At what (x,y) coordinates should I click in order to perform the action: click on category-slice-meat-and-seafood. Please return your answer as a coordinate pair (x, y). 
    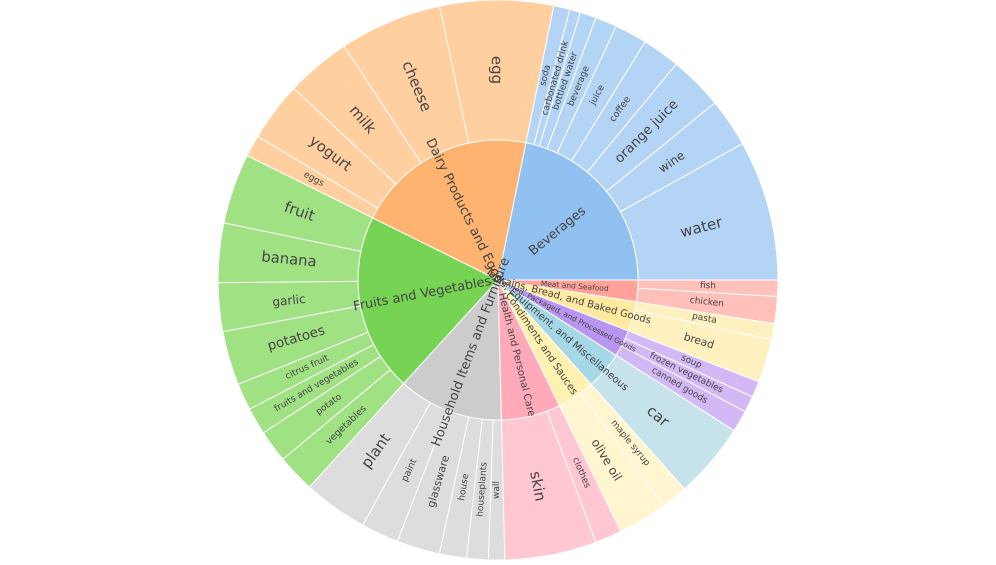
    Looking at the image, I should click on (568, 291).